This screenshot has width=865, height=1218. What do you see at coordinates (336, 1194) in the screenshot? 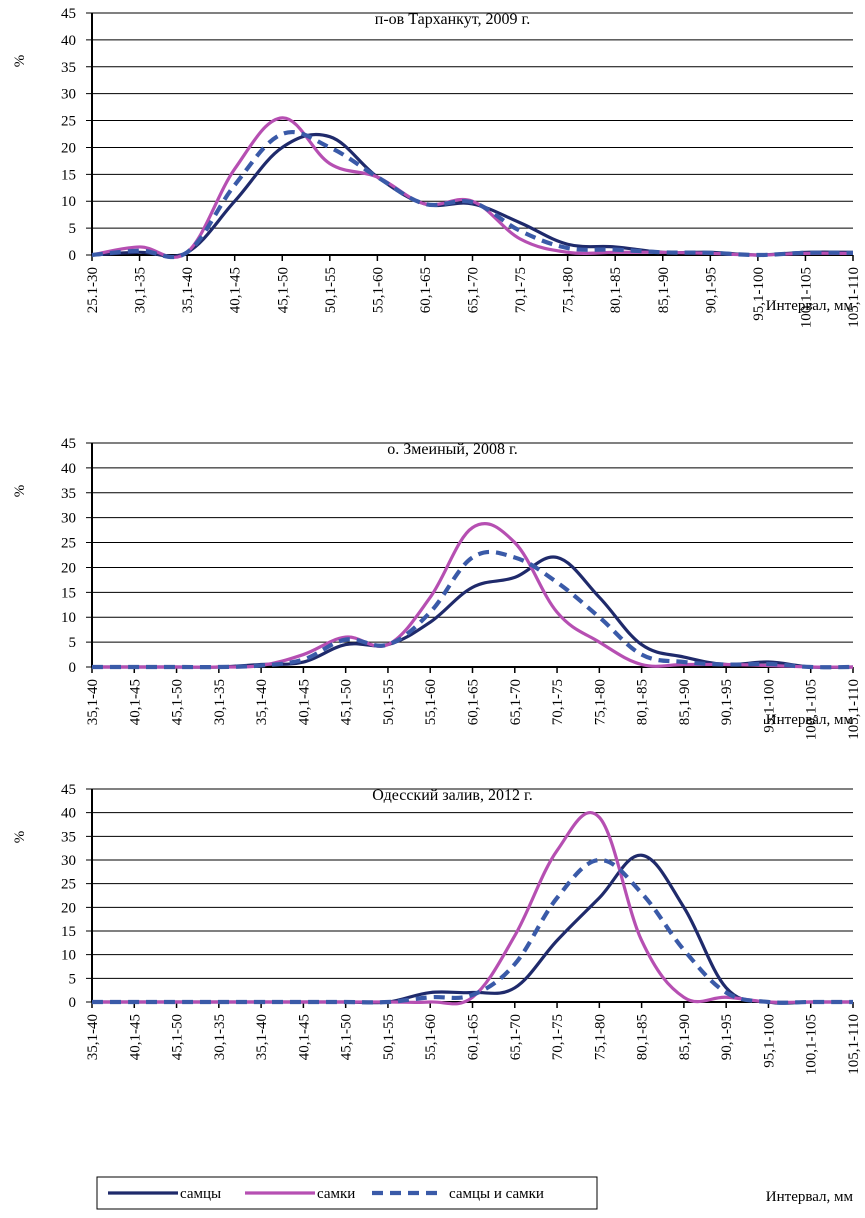
I see `legend-label-females: самки` at bounding box center [336, 1194].